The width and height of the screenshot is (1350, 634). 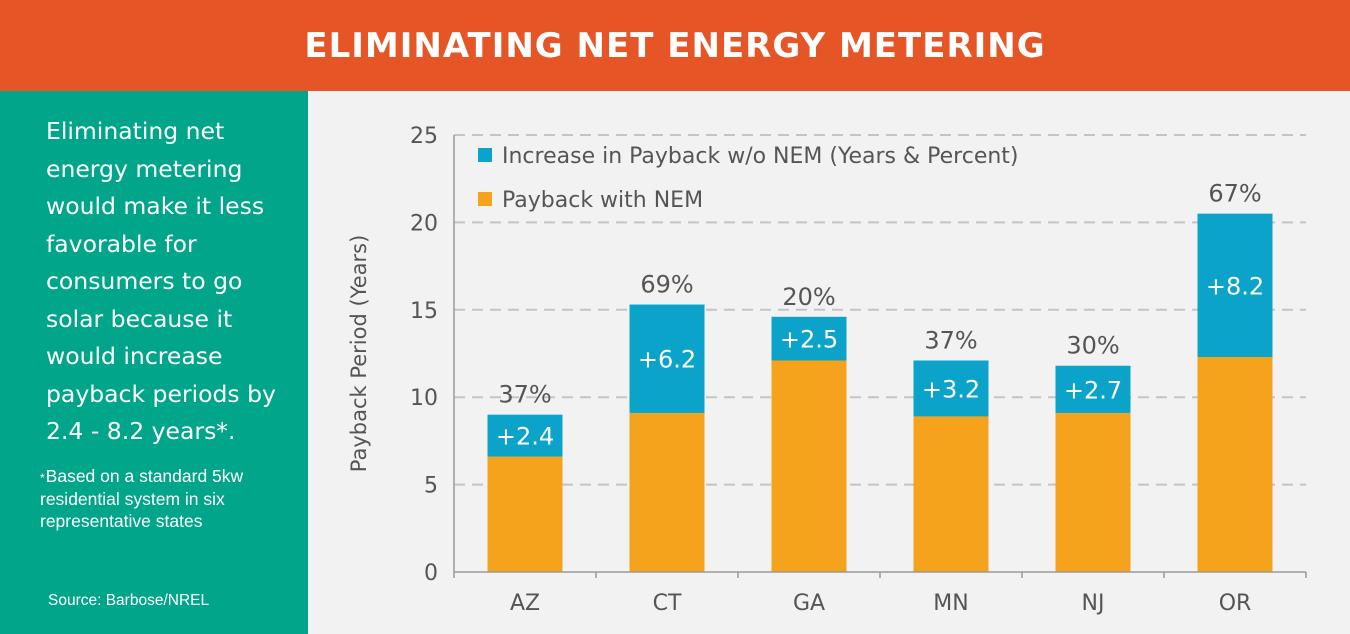 I want to click on page-title: ELIMINATING NET ENERGY METERING, so click(x=675, y=45).